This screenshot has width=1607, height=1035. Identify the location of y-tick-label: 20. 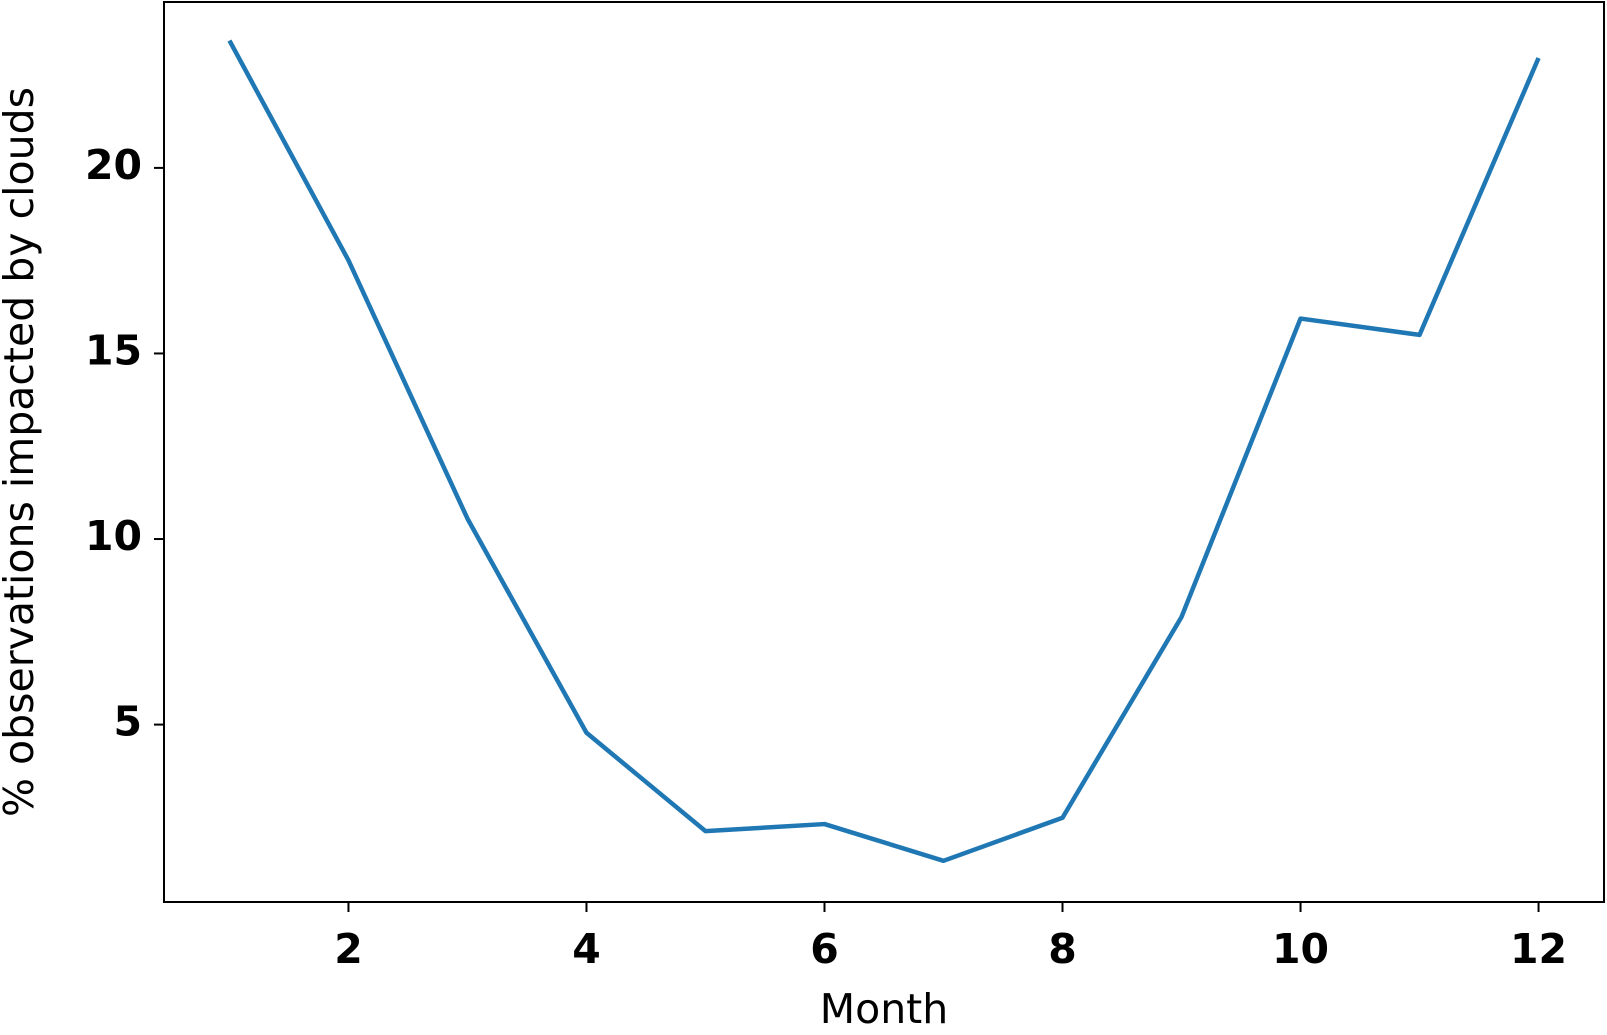
(113, 165).